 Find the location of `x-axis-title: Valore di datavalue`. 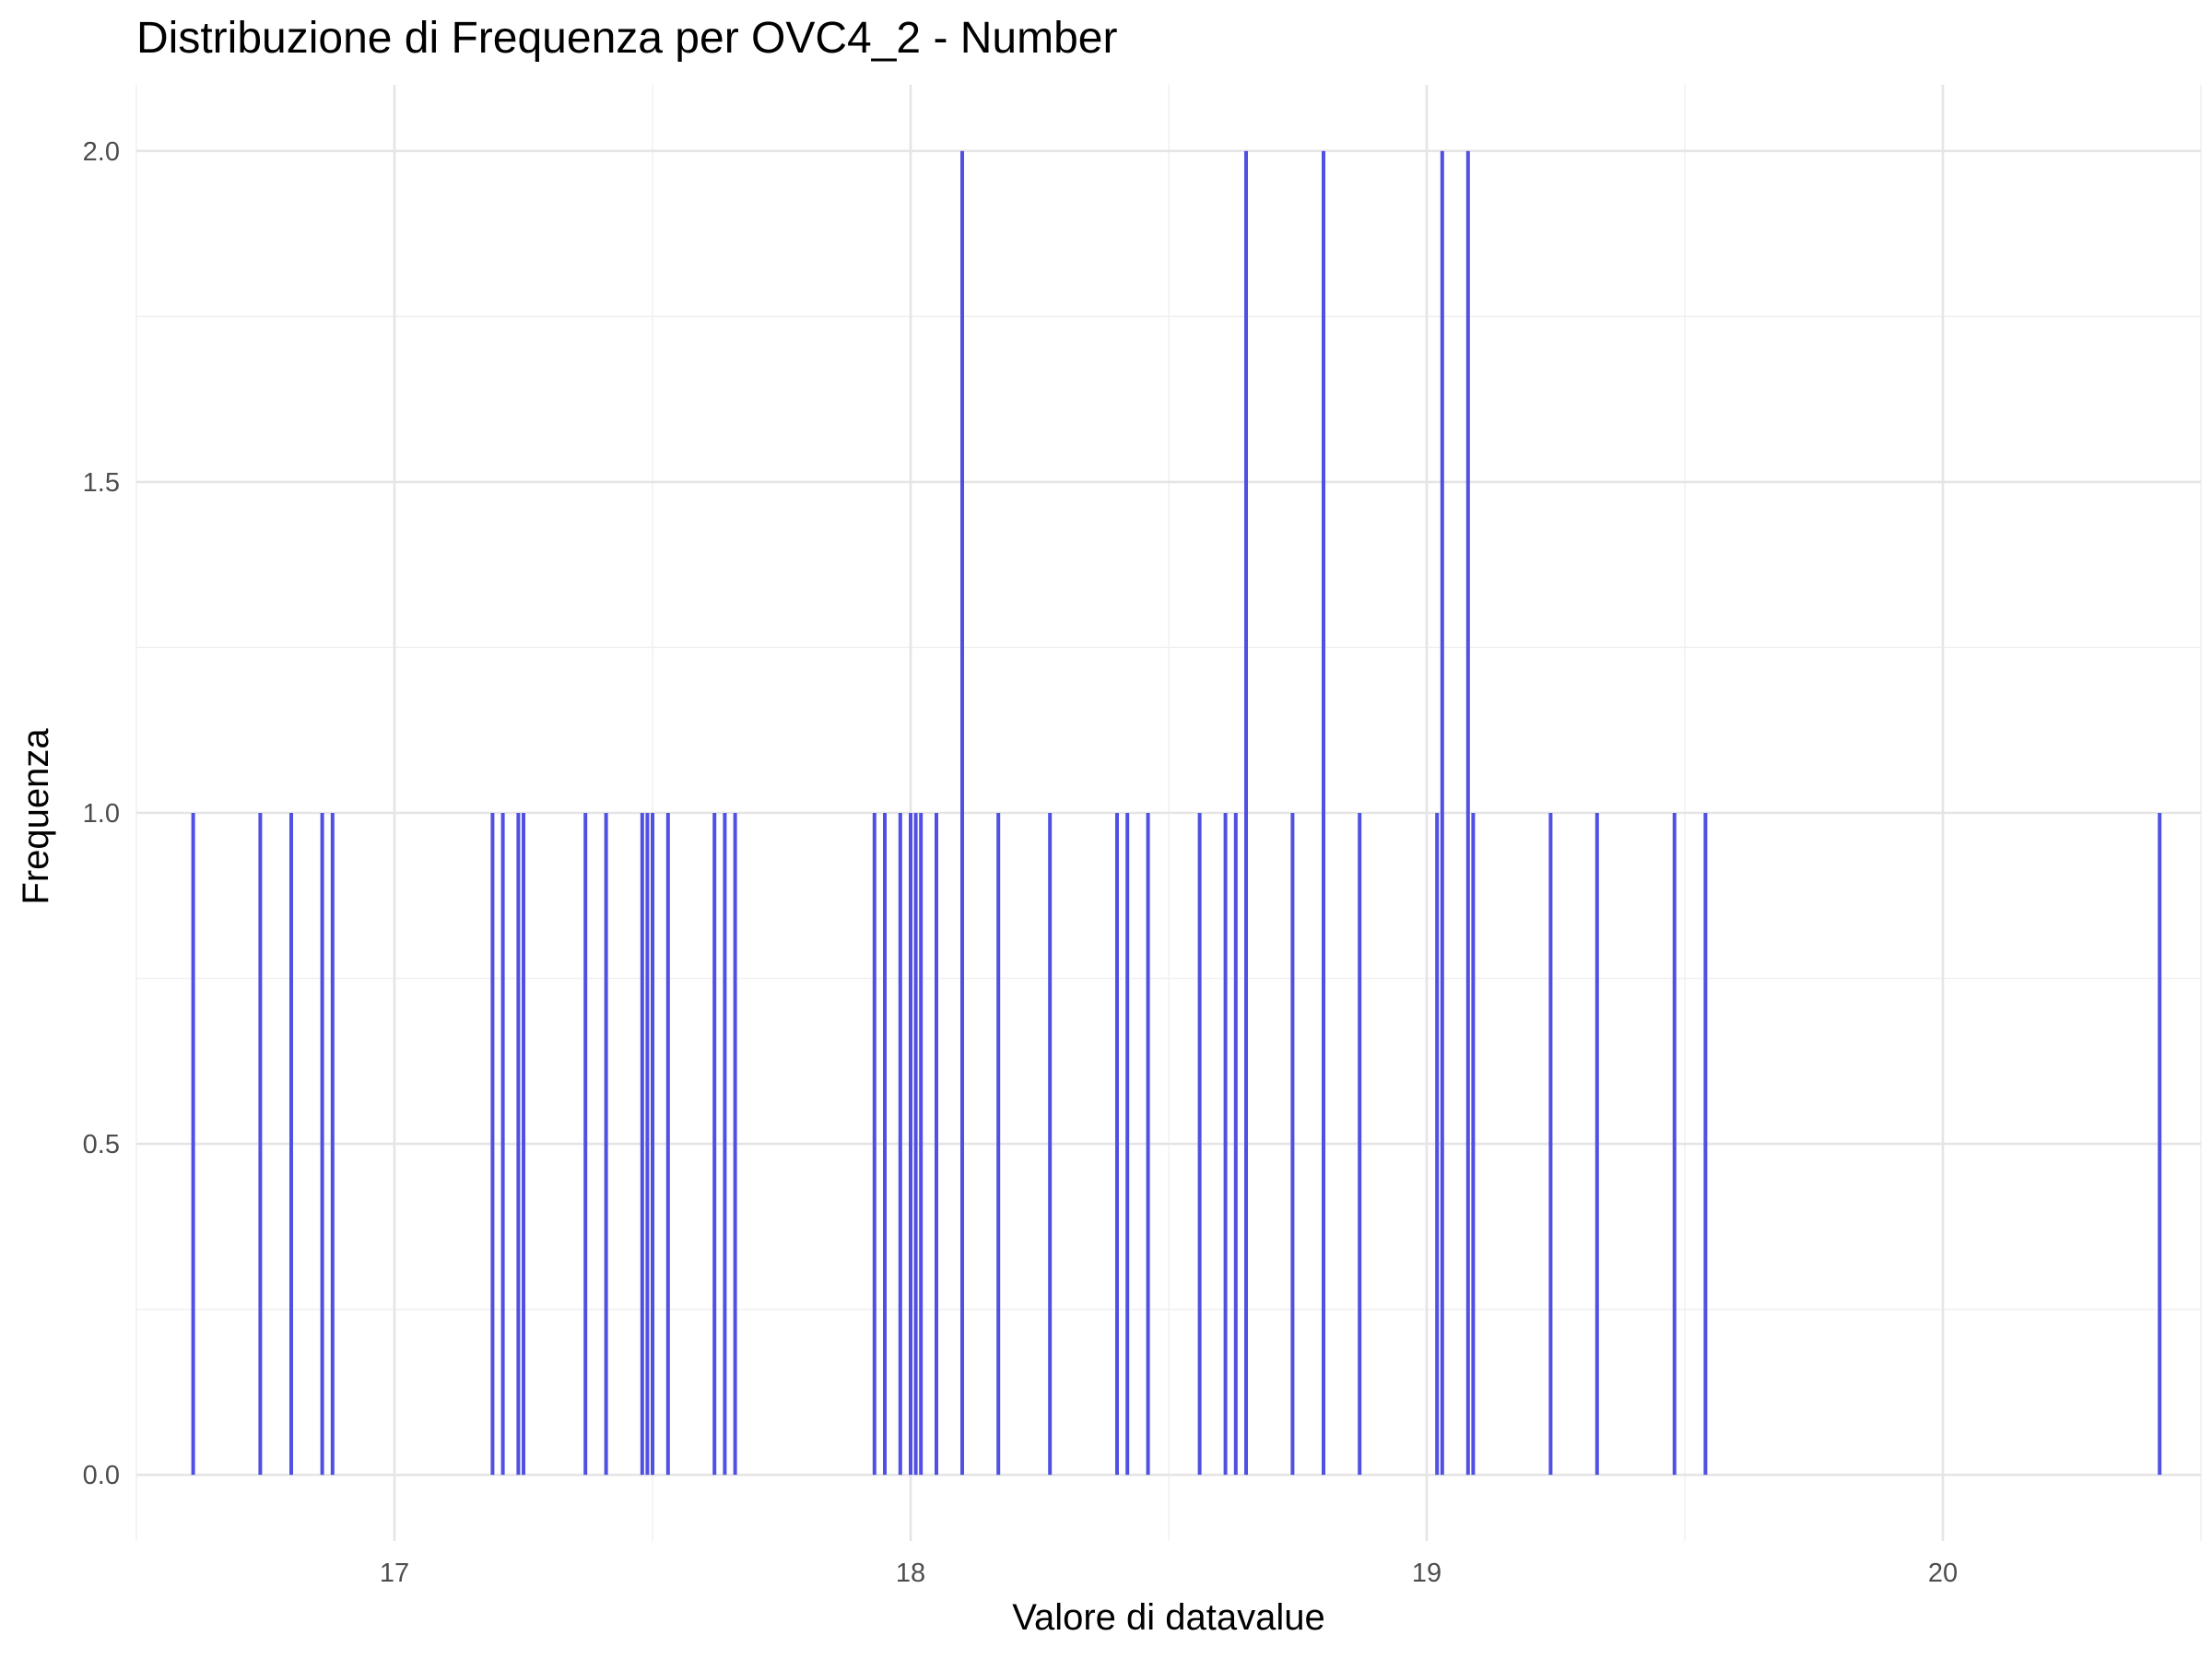

x-axis-title: Valore di datavalue is located at coordinates (1168, 1617).